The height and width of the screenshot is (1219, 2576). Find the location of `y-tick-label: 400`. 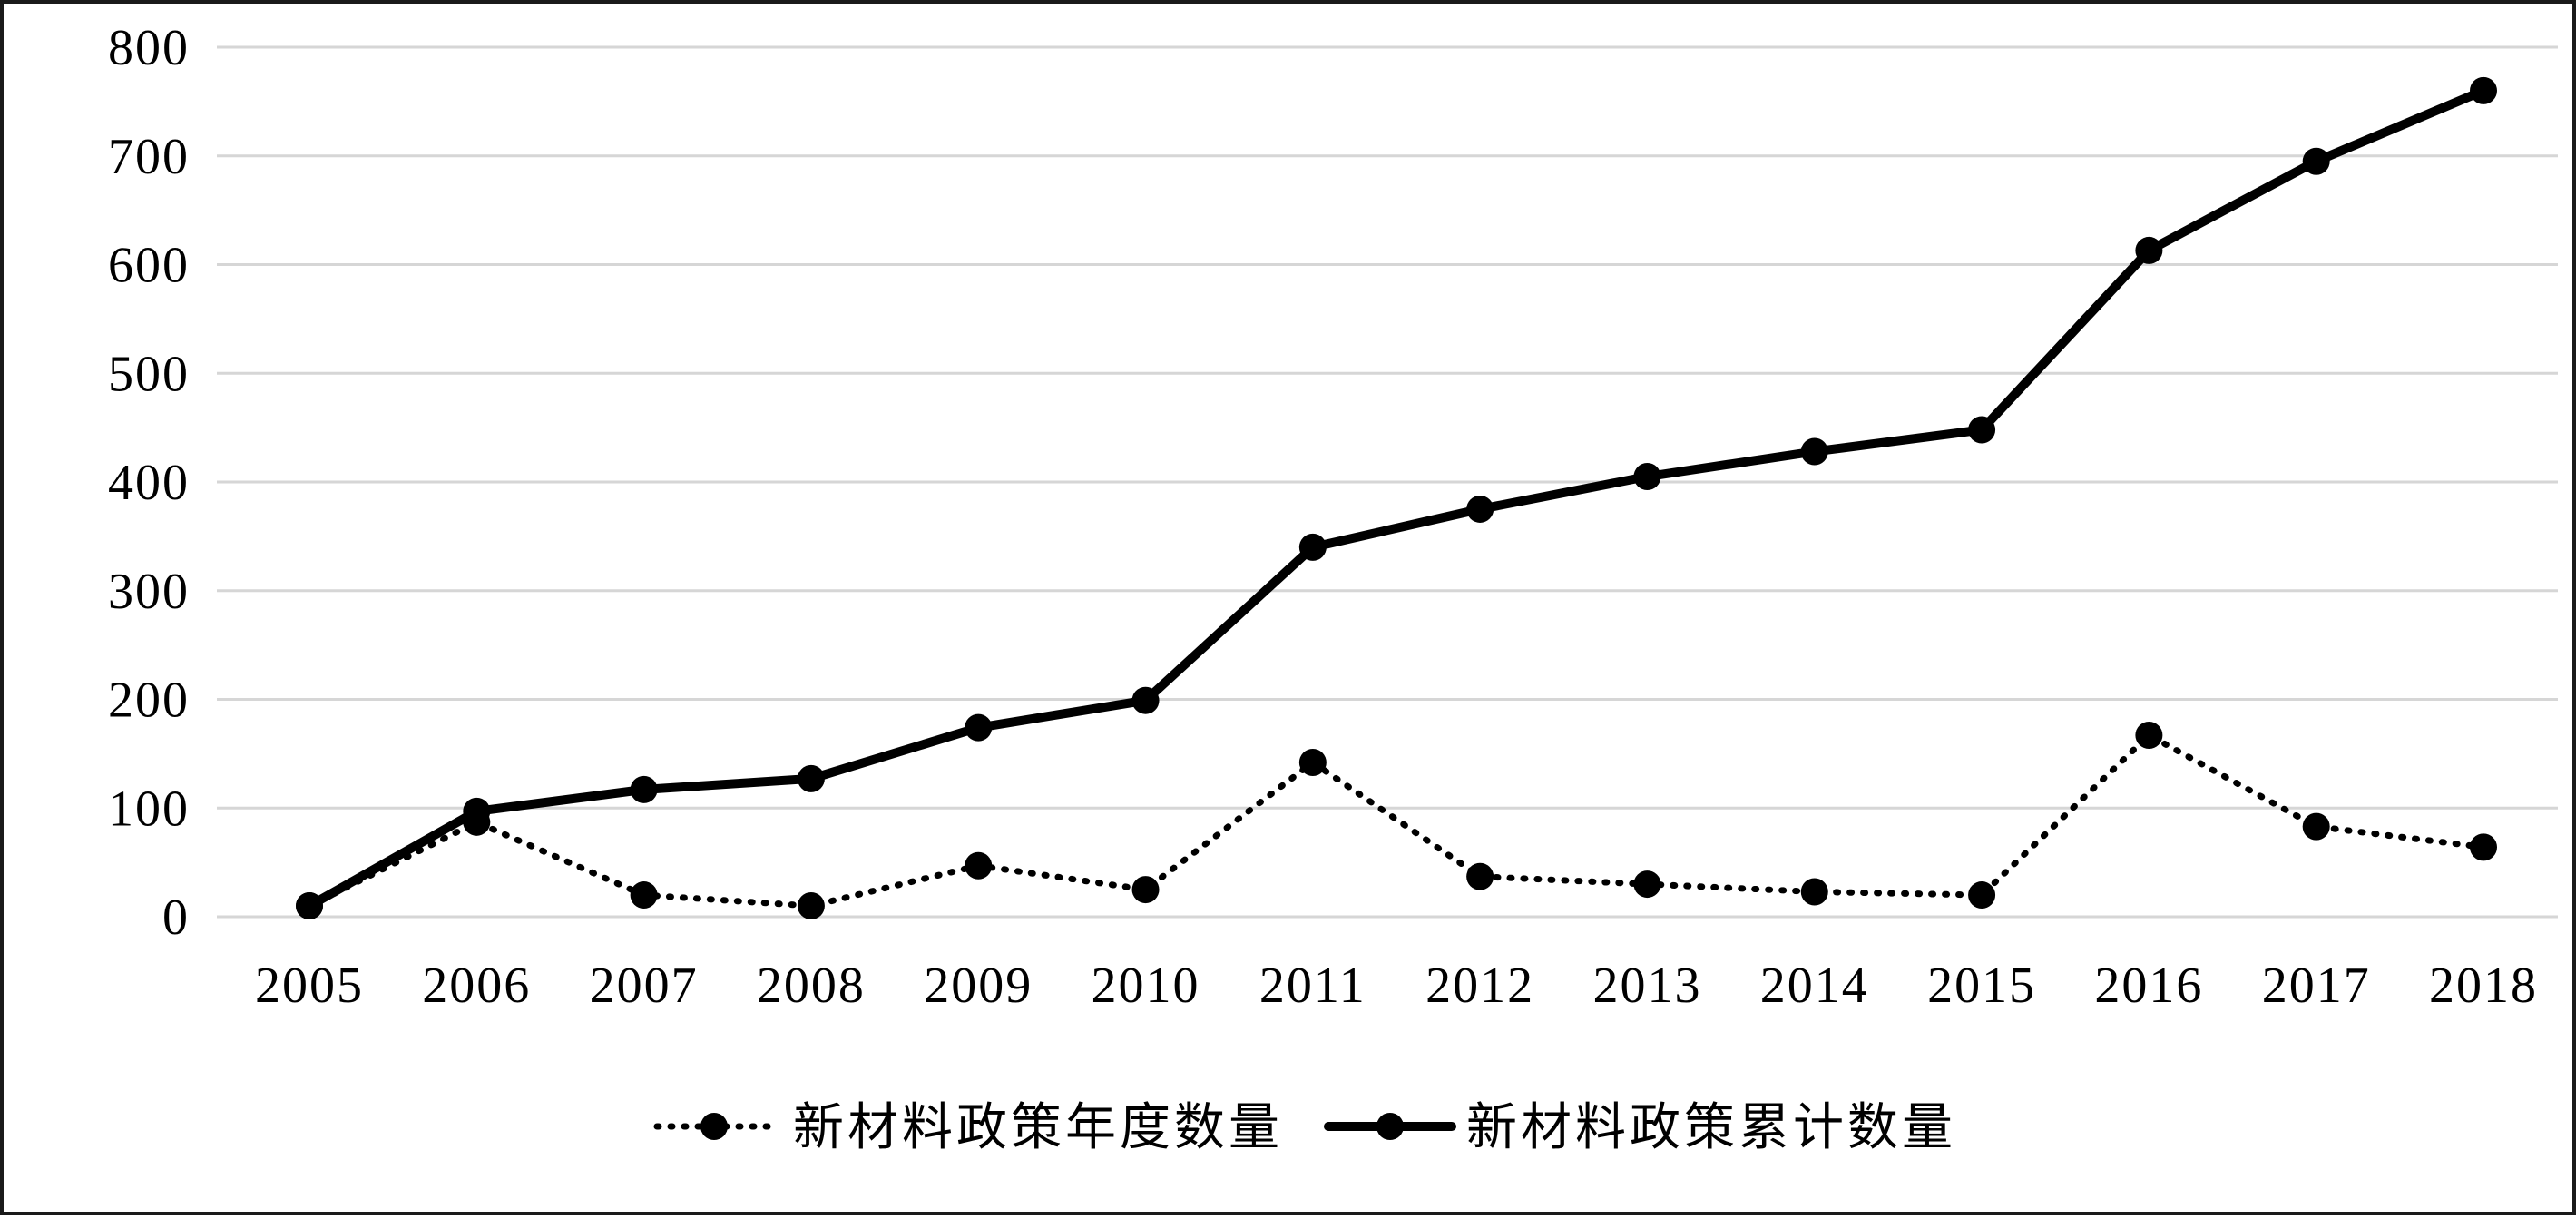

y-tick-label: 400 is located at coordinates (149, 483).